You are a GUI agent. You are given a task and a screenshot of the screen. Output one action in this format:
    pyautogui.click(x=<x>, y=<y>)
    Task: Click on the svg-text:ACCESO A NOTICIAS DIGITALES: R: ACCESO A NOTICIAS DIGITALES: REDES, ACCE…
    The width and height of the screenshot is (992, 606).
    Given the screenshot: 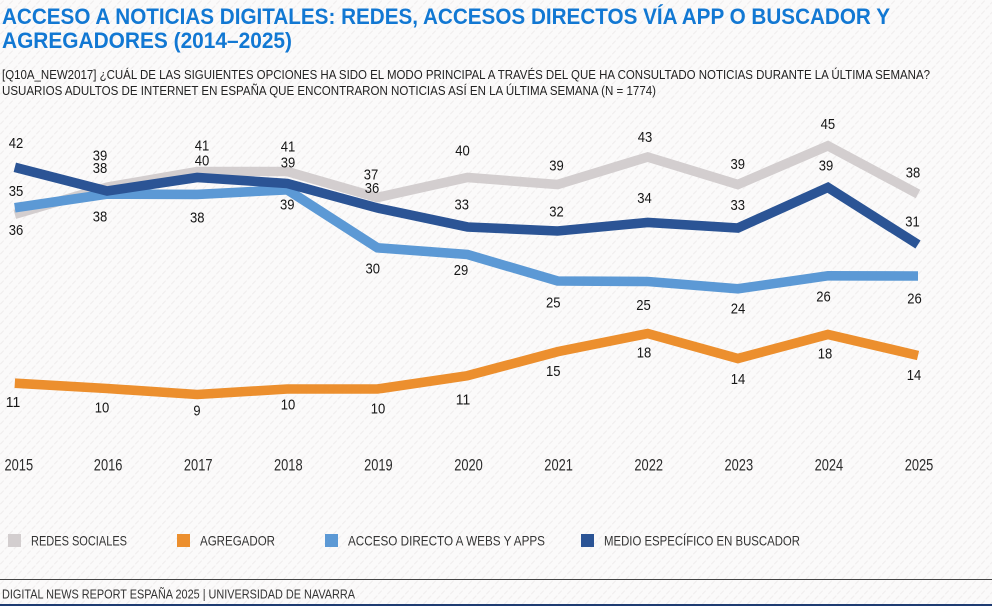 What is the action you would take?
    pyautogui.click(x=446, y=16)
    